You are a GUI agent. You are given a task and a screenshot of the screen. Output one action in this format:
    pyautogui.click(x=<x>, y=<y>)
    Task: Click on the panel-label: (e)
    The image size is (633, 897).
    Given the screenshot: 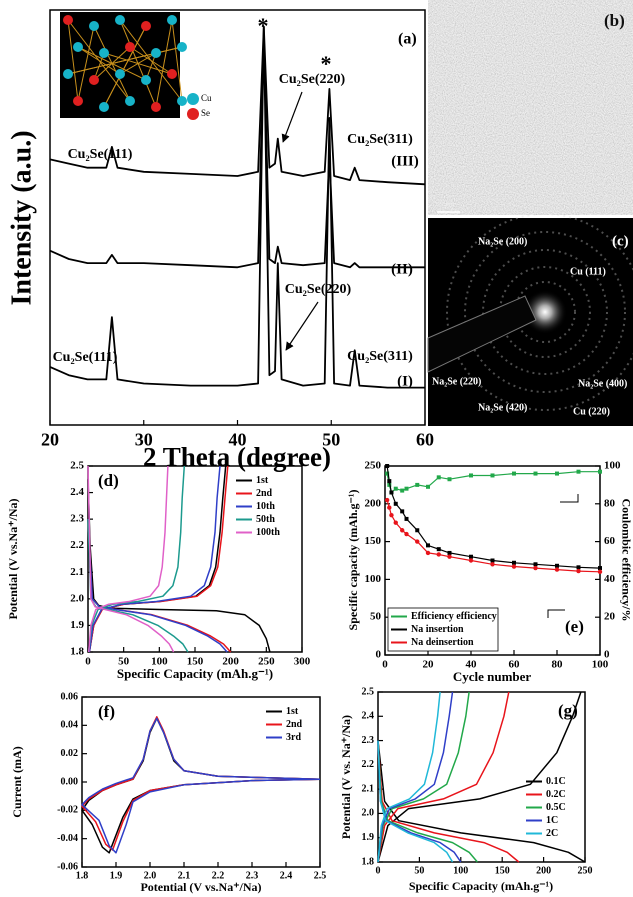 What is the action you would take?
    pyautogui.click(x=574, y=626)
    